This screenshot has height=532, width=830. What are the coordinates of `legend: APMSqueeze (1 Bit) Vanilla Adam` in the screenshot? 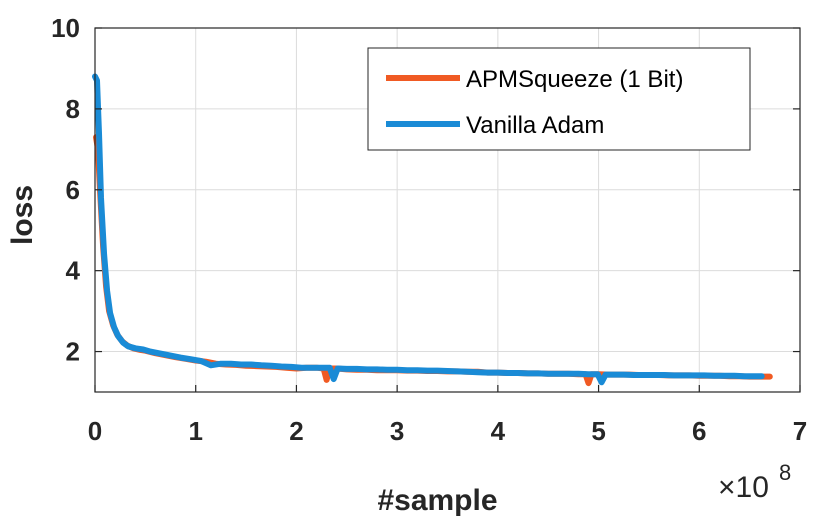 It's located at (559, 99).